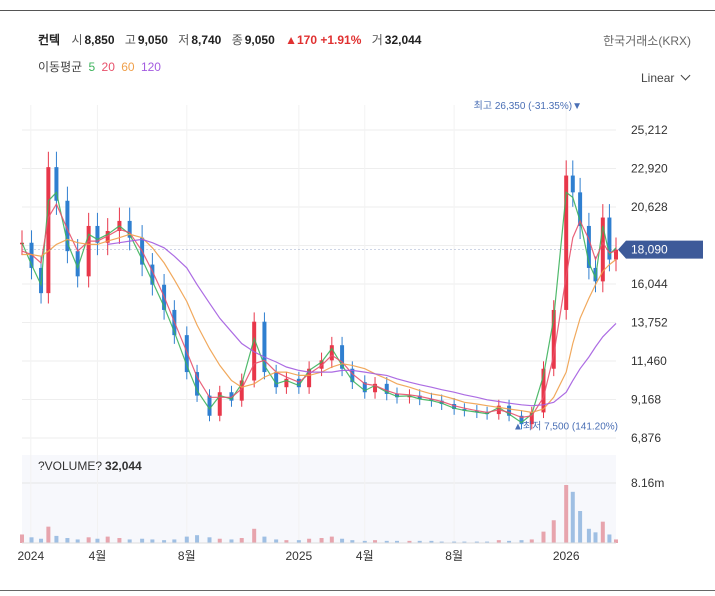 The width and height of the screenshot is (715, 596). What do you see at coordinates (323, 40) in the screenshot?
I see `change-value: ▲170 +1.91%` at bounding box center [323, 40].